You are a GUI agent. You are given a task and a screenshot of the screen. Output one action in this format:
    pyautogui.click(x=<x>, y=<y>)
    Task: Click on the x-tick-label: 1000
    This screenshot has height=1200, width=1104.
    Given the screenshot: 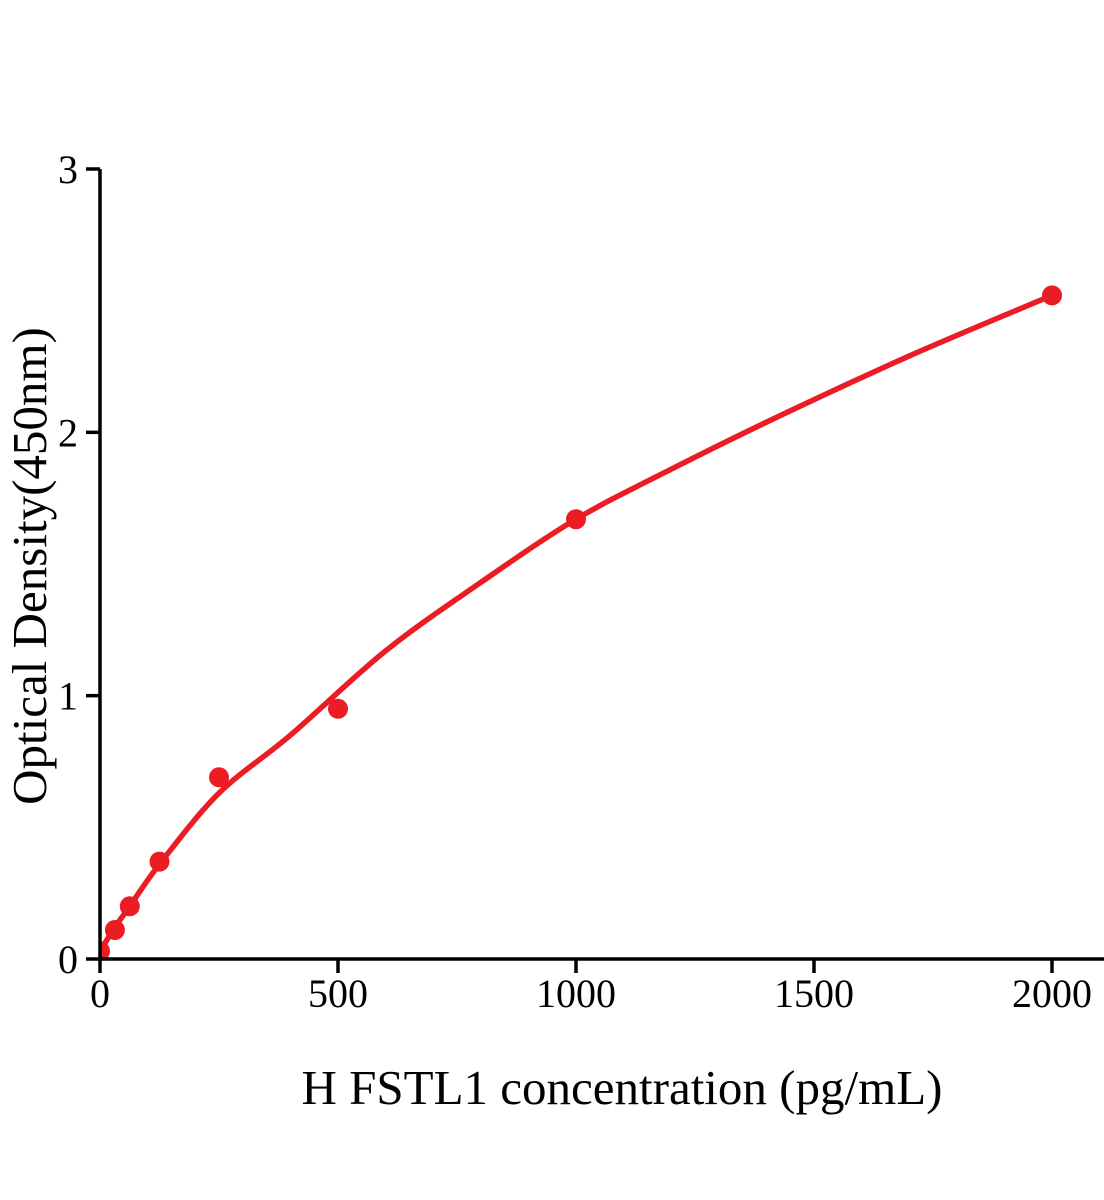 What is the action you would take?
    pyautogui.click(x=576, y=993)
    